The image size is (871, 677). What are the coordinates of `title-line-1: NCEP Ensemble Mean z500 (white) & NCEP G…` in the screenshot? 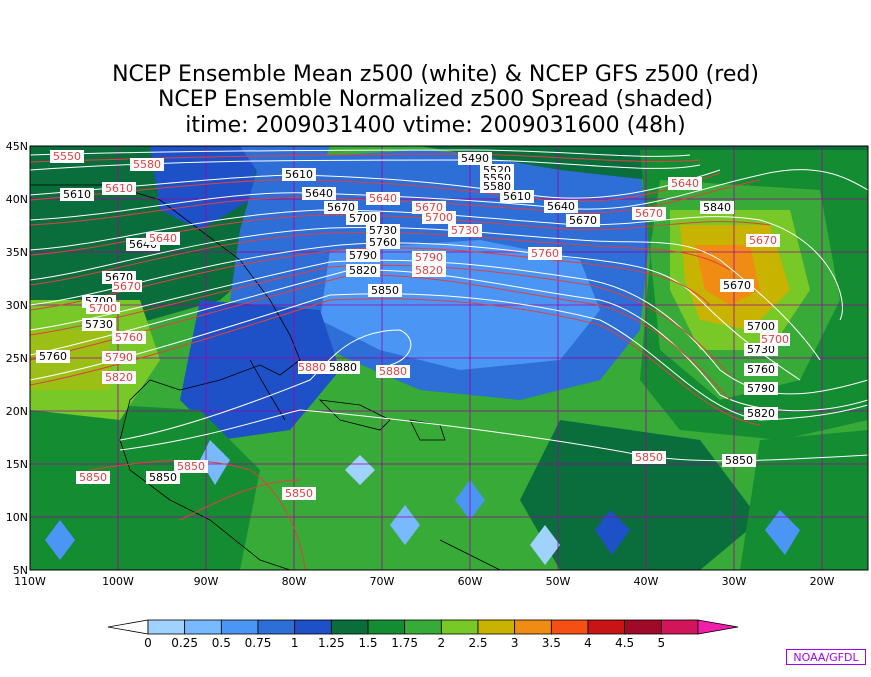 It's located at (435, 74).